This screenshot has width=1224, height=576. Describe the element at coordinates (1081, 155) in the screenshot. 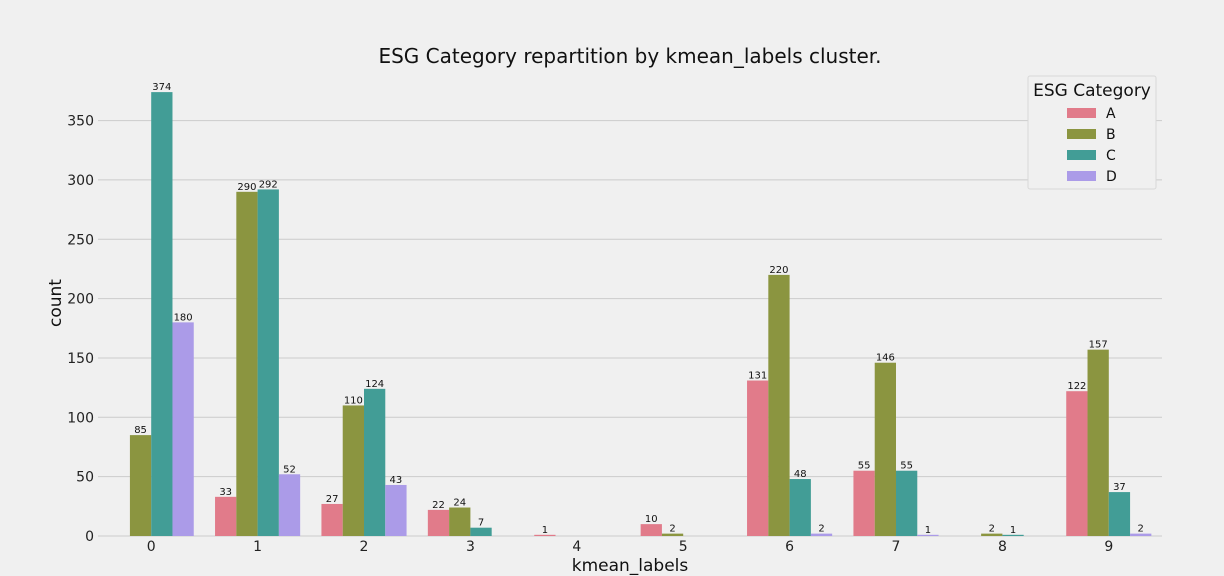

I see `legend-swatch-c` at that location.